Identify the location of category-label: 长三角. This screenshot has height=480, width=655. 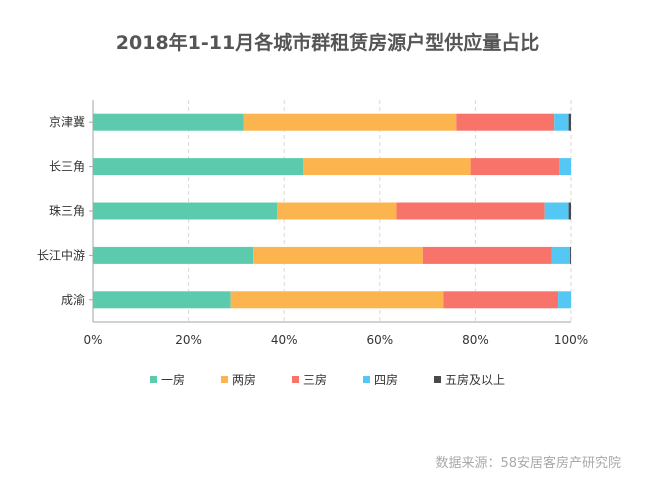
(67, 167).